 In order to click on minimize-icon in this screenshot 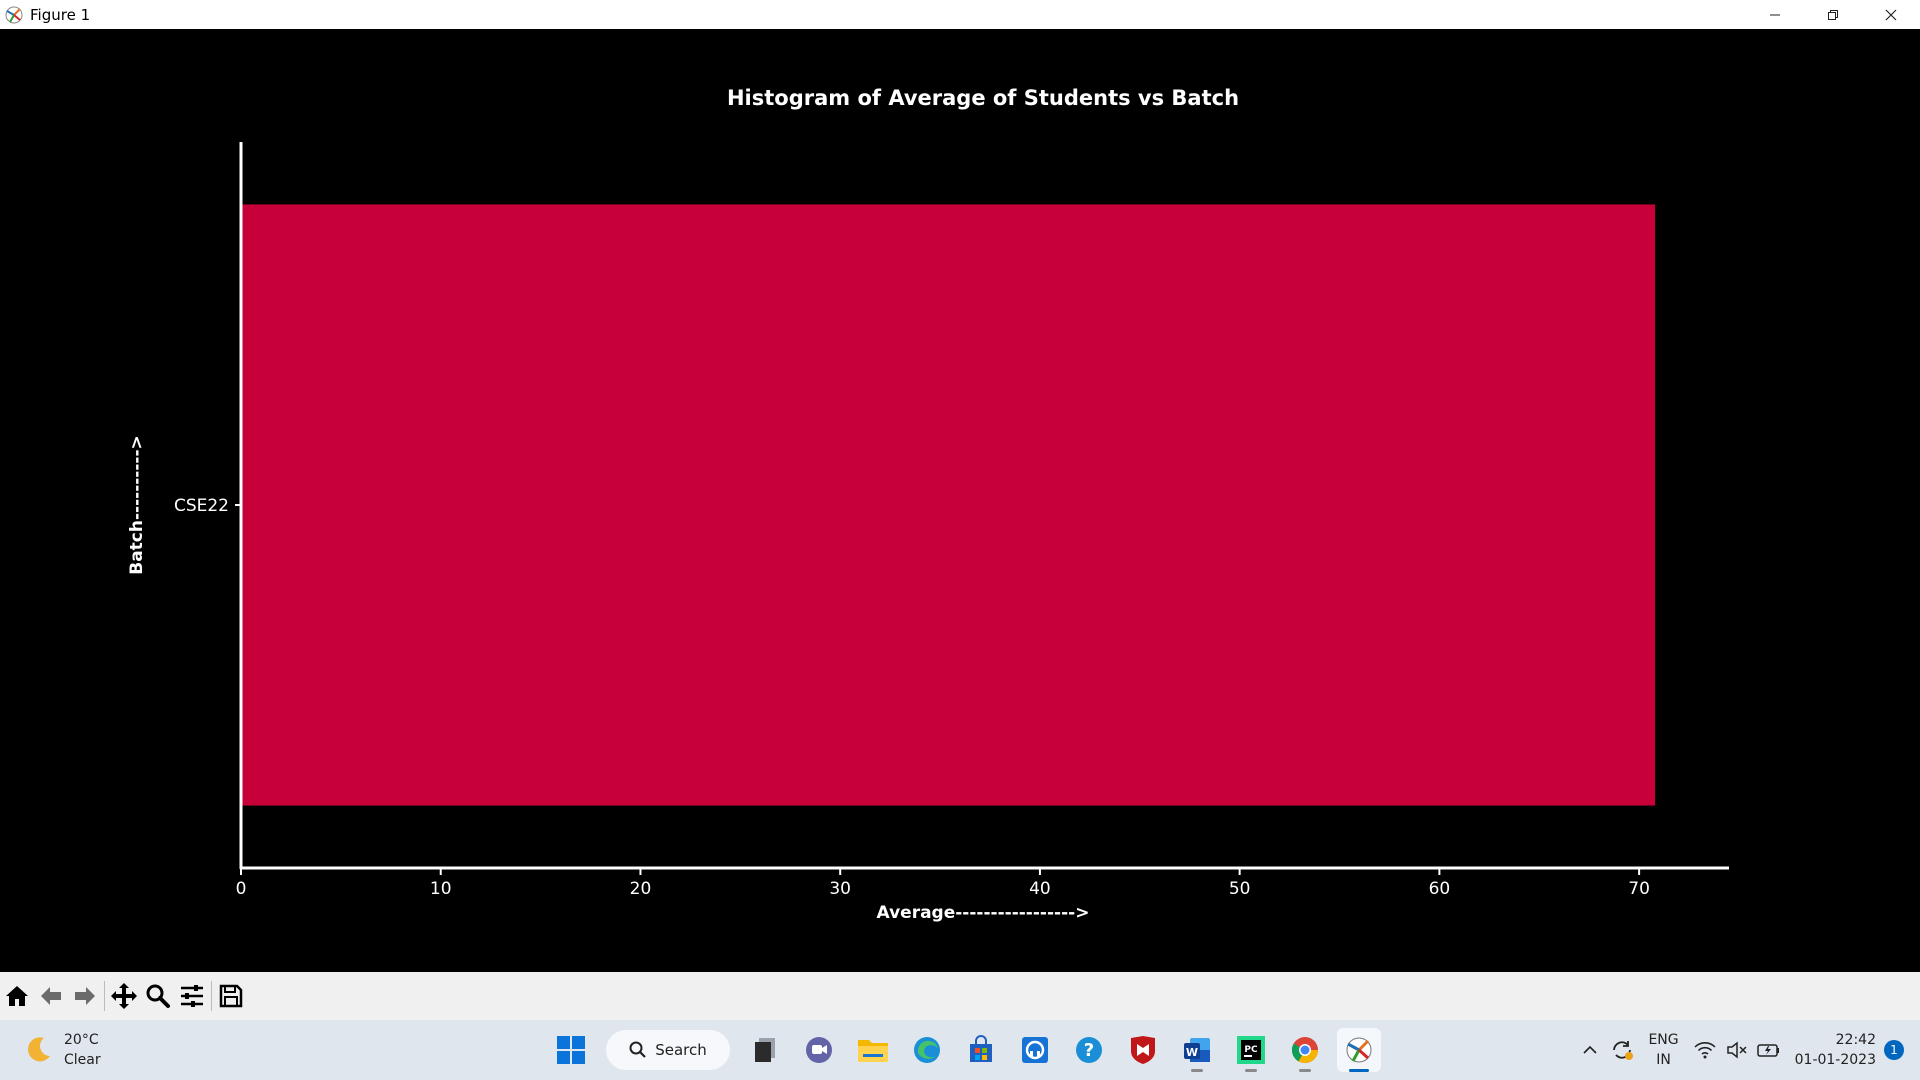, I will do `click(1775, 14)`.